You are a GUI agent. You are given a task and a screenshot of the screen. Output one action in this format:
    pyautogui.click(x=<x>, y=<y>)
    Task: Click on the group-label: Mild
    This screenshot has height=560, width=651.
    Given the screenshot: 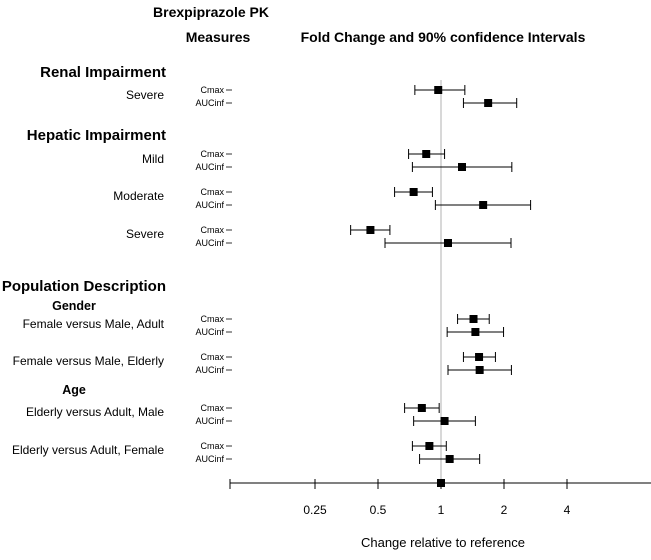 What is the action you would take?
    pyautogui.click(x=153, y=159)
    